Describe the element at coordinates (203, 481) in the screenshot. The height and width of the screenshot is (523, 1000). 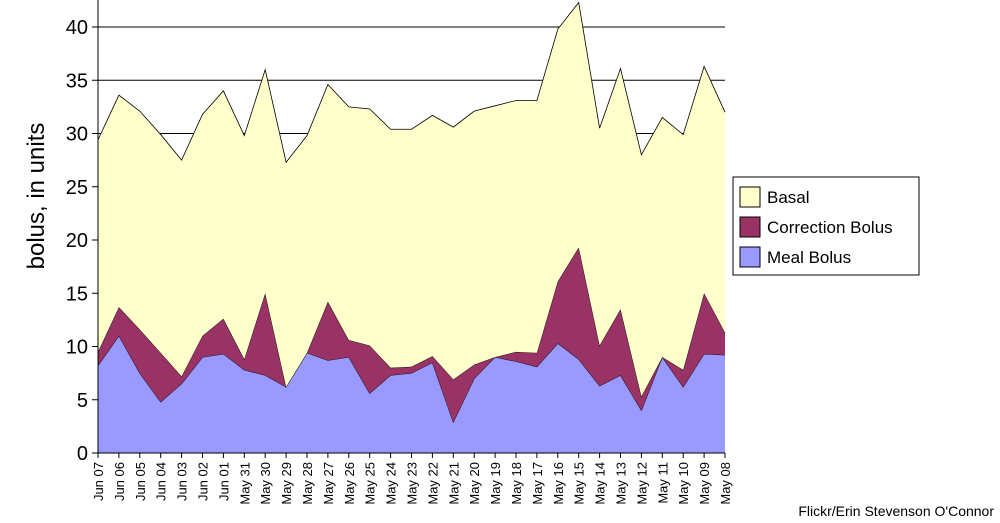
I see `x-tick-label: Jun 02` at that location.